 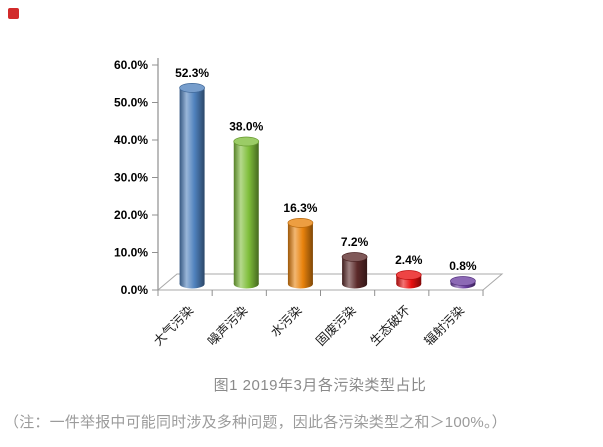 I want to click on category-label: 噪声污染, so click(x=227, y=325).